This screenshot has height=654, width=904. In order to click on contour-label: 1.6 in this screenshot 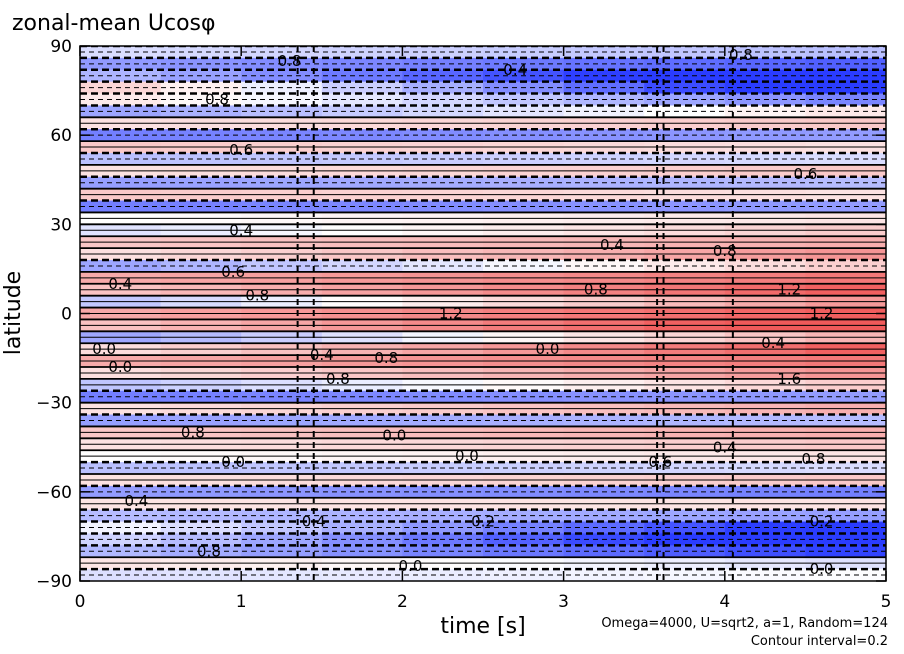, I will do `click(789, 379)`.